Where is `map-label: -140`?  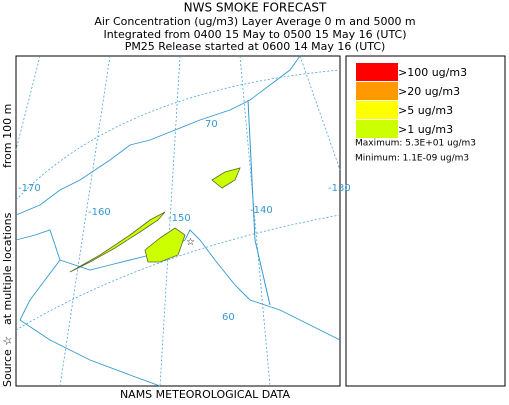 map-label: -140 is located at coordinates (261, 210).